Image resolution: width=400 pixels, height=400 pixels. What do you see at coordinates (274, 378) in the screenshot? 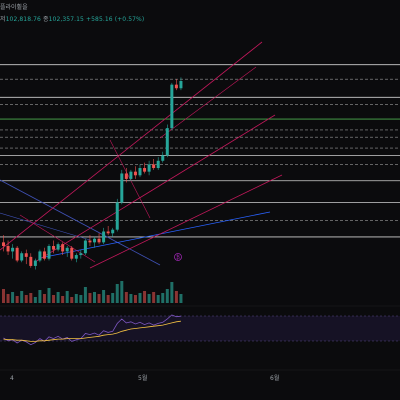
I see `xaxis-label-jun: 6월` at bounding box center [274, 378].